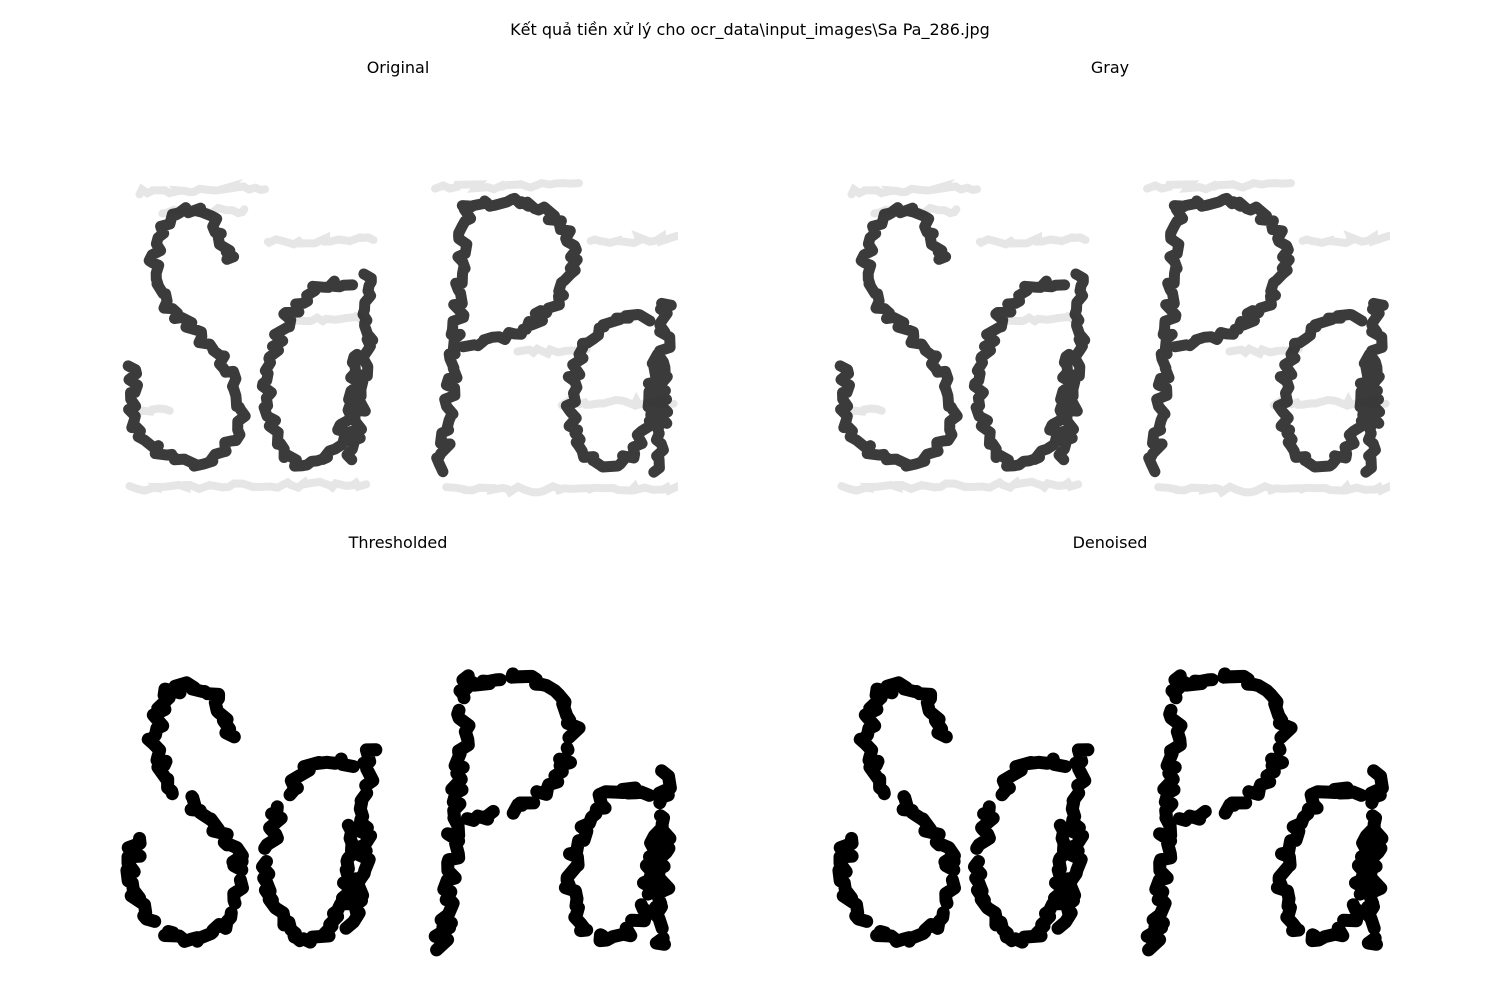  Describe the element at coordinates (1110, 542) in the screenshot. I see `panel-title-denoised: Denoised` at that location.